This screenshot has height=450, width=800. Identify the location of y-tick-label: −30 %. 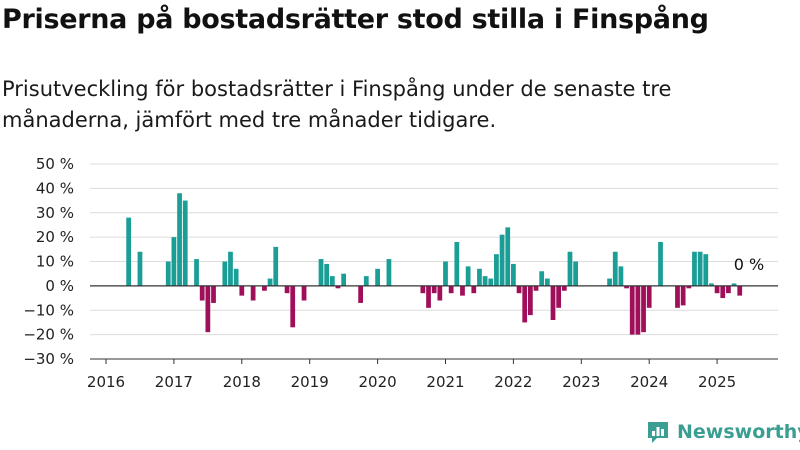
(48, 359).